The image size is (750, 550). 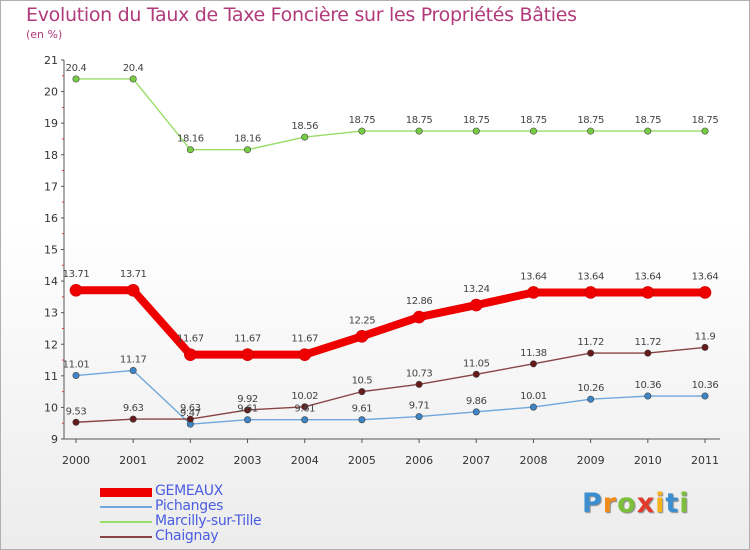 What do you see at coordinates (648, 460) in the screenshot?
I see `x-tick-label: 2010` at bounding box center [648, 460].